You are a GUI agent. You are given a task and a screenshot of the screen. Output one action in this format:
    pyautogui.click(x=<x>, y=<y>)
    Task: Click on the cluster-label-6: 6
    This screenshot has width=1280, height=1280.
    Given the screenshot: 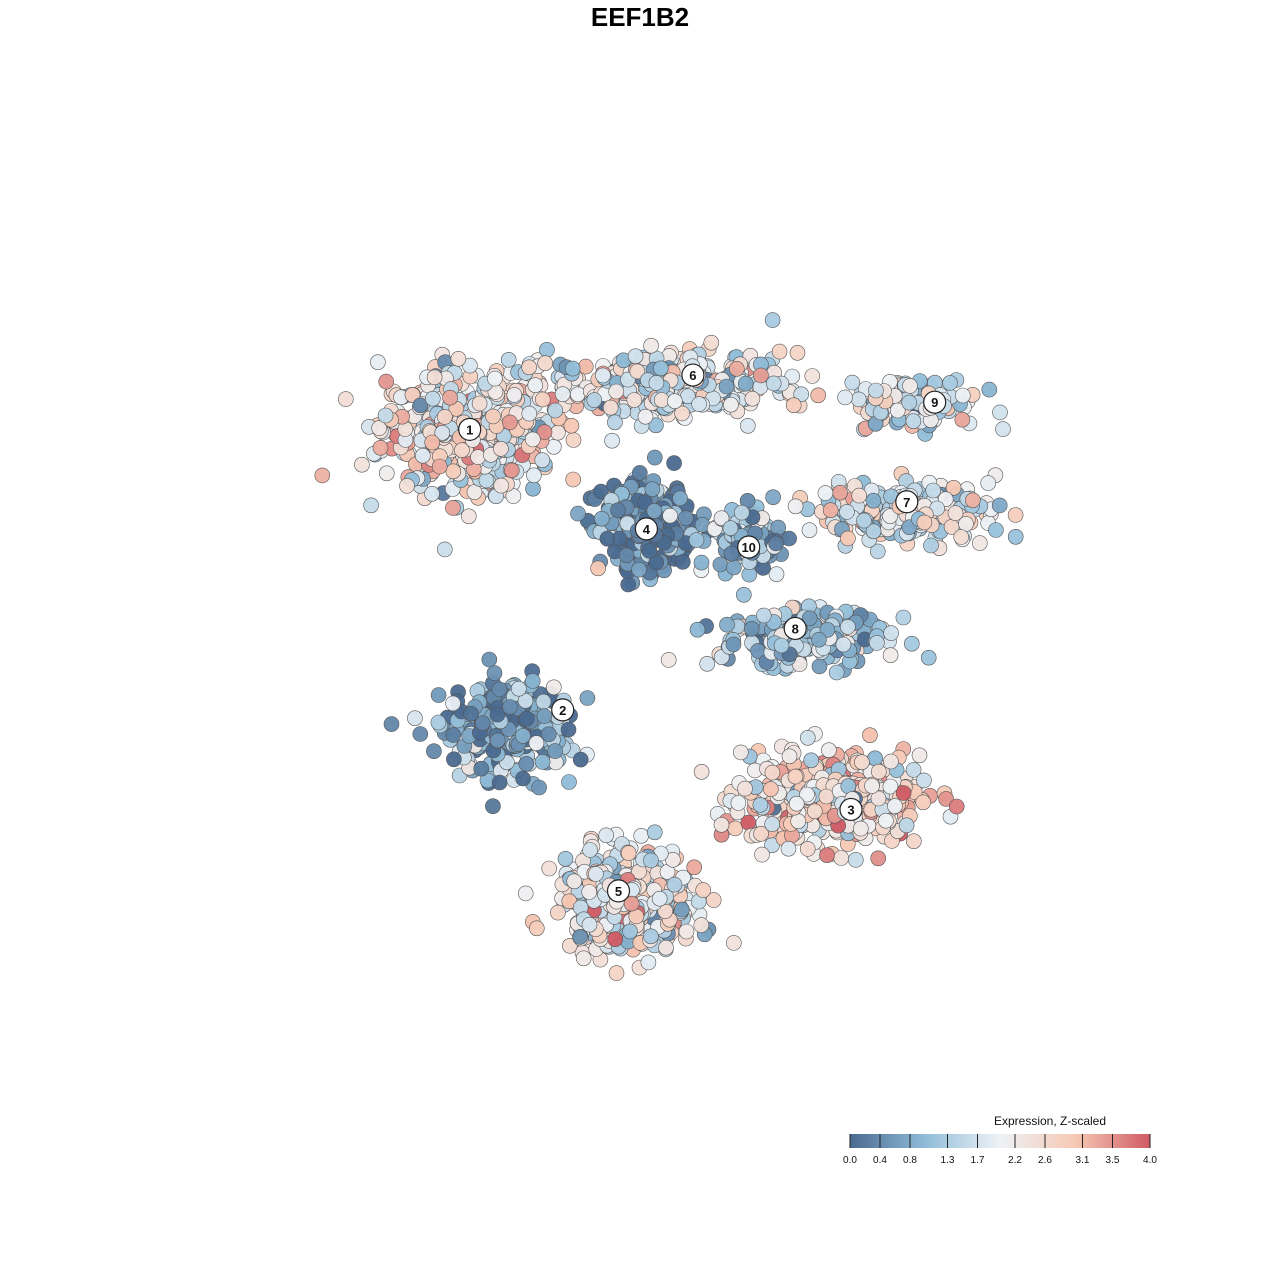 What is the action you would take?
    pyautogui.click(x=693, y=375)
    